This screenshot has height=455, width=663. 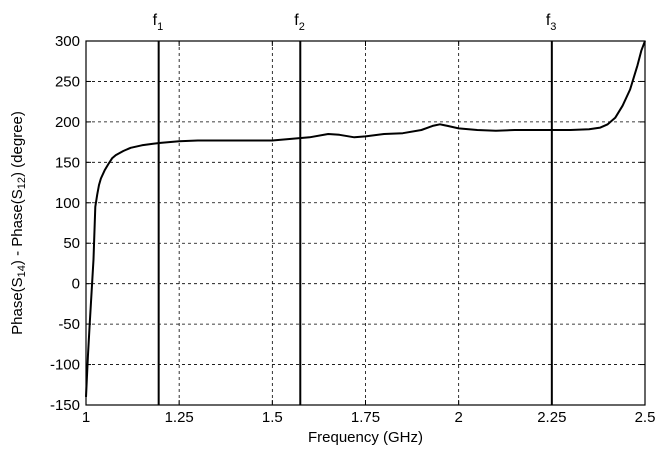 I want to click on x-tick-label: 2.5, so click(x=645, y=417).